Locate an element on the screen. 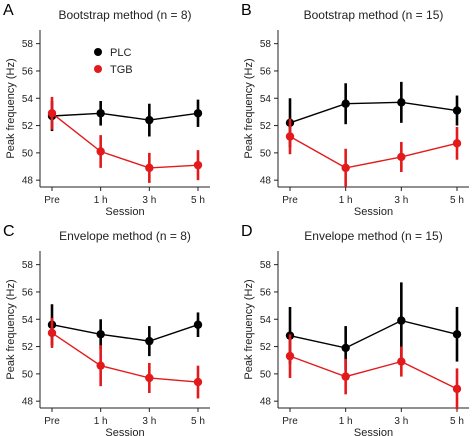 This screenshot has width=474, height=436. legend: PLC TGB is located at coordinates (113, 61).